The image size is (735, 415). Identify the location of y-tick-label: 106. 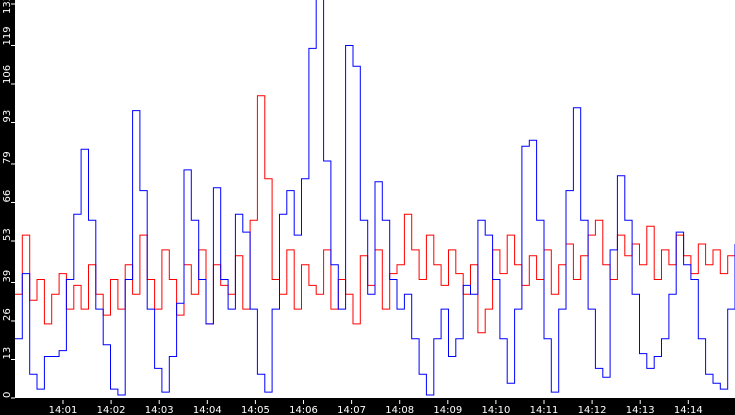
(7, 74).